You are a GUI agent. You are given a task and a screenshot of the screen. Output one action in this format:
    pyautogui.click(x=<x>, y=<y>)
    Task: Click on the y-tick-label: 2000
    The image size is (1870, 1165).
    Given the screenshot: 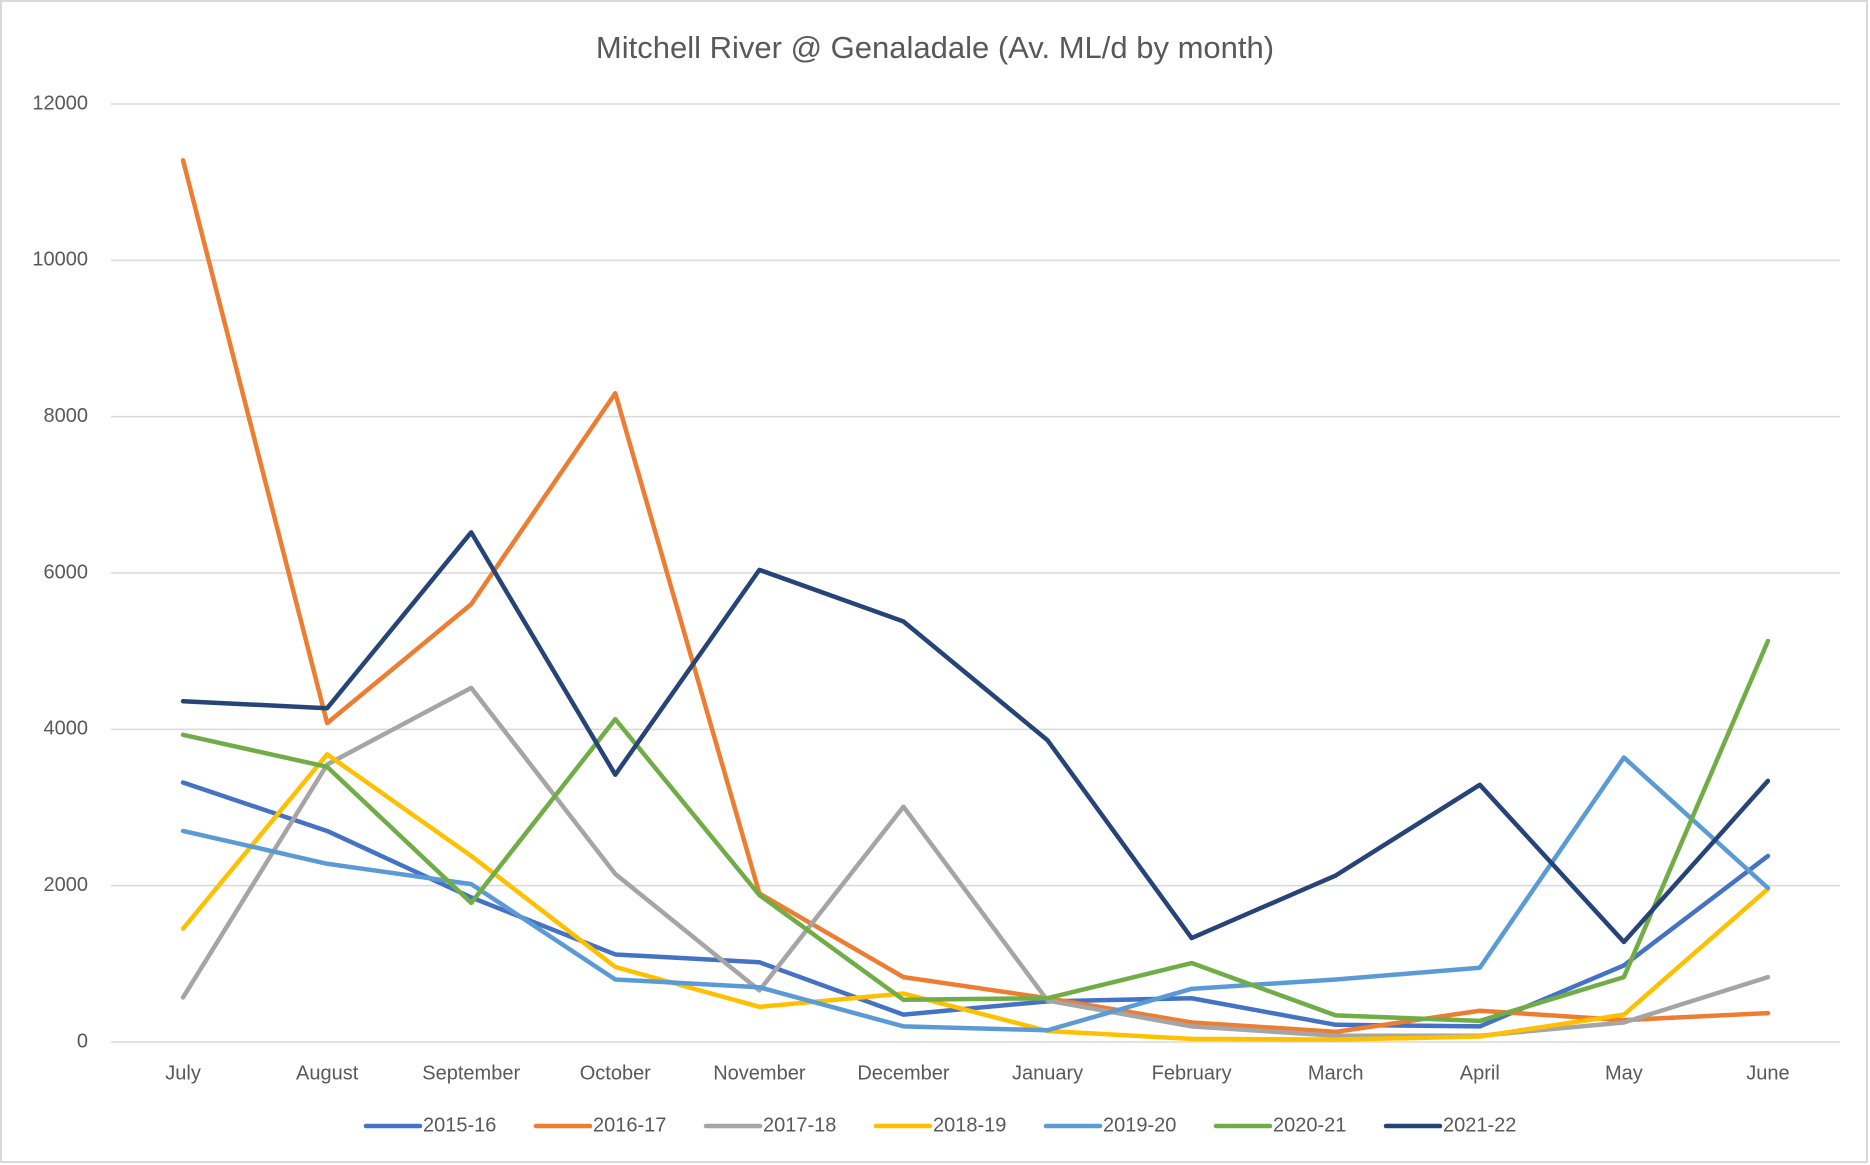 What is the action you would take?
    pyautogui.click(x=66, y=885)
    